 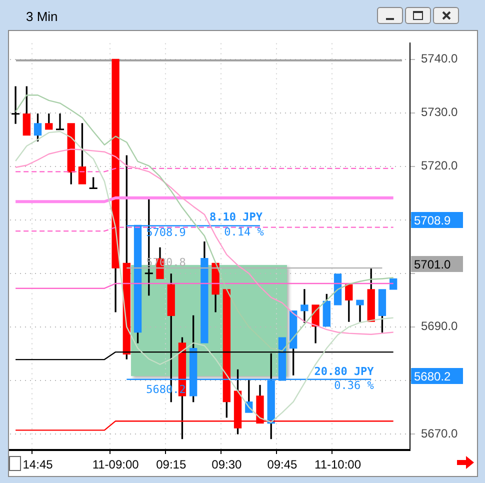 I want to click on y-tick-label: 5740.0, so click(x=439, y=59).